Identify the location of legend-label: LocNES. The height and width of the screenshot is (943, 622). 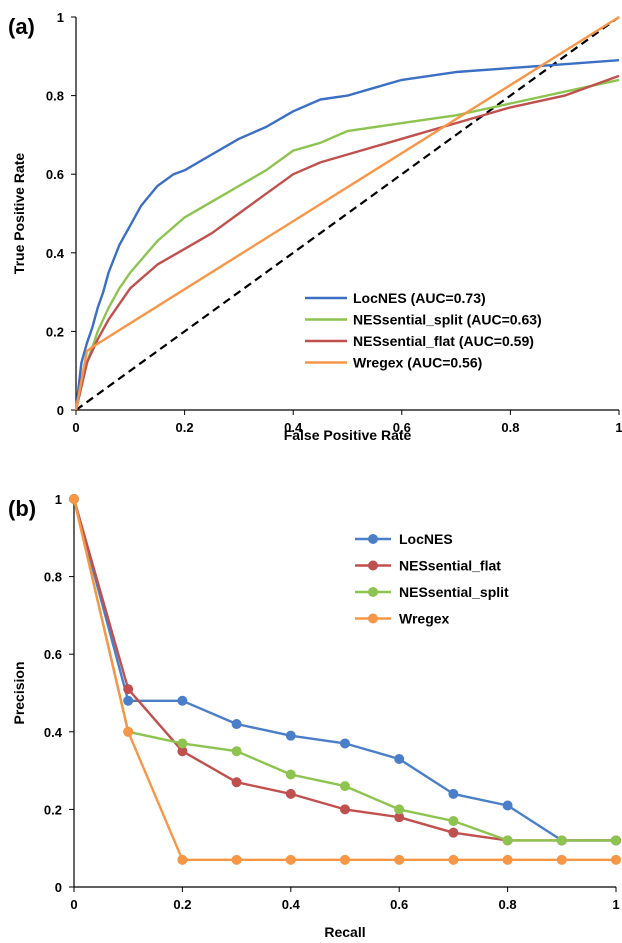
(426, 539).